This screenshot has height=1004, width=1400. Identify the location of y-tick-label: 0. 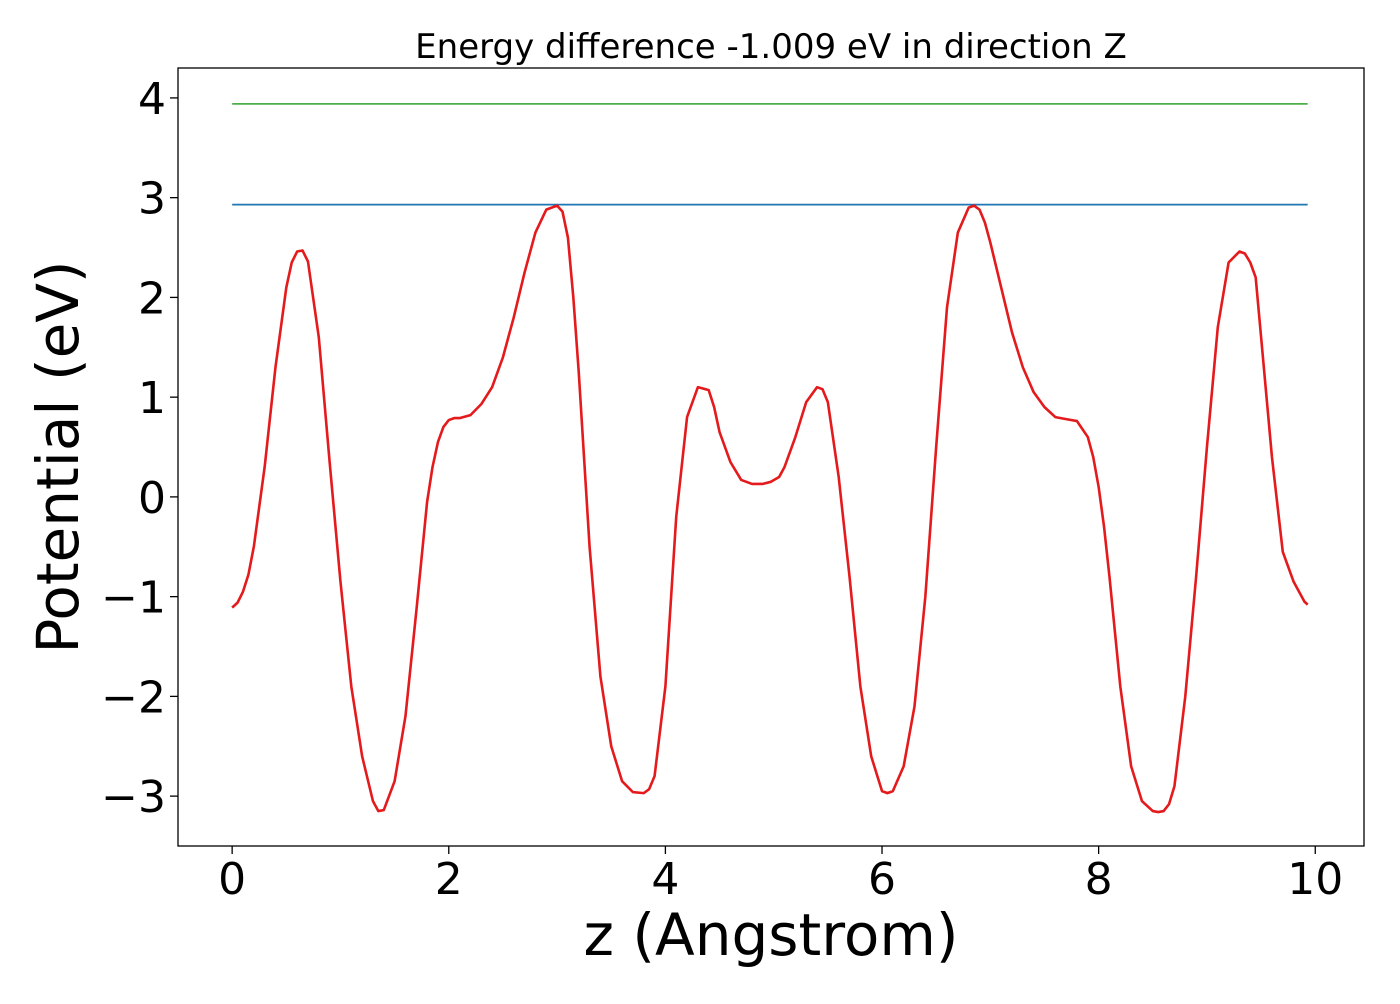
(152, 498).